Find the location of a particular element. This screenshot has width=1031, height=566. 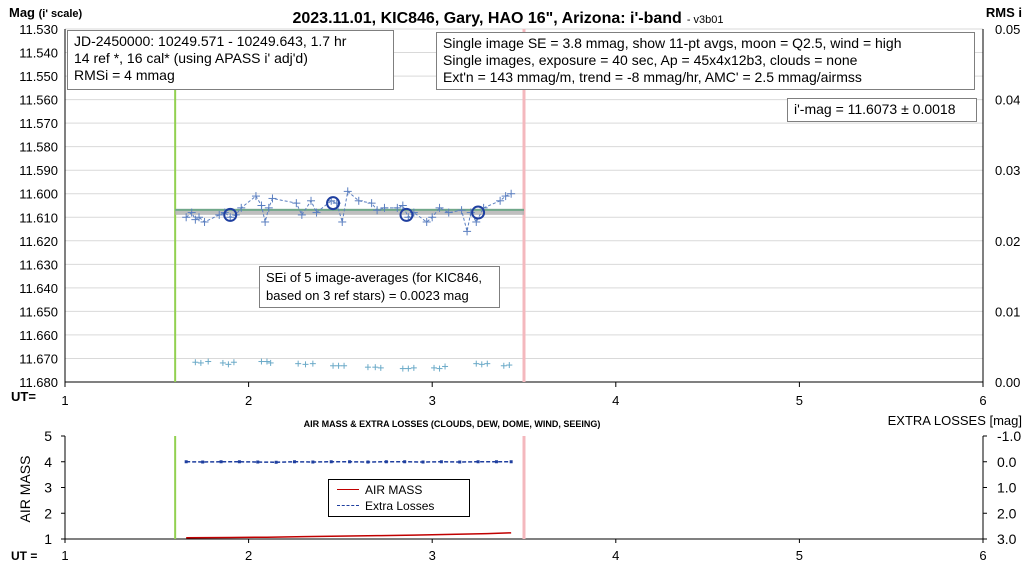

legend-item-air-mass: AIR MASS is located at coordinates (379, 489).